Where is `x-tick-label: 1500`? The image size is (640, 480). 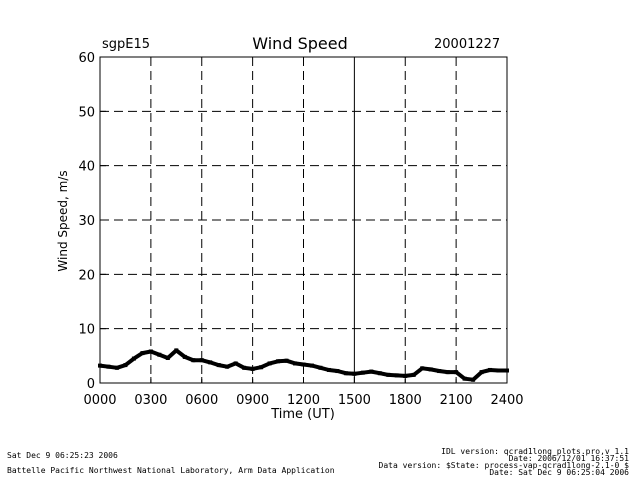
x-tick-label: 1500 is located at coordinates (354, 400).